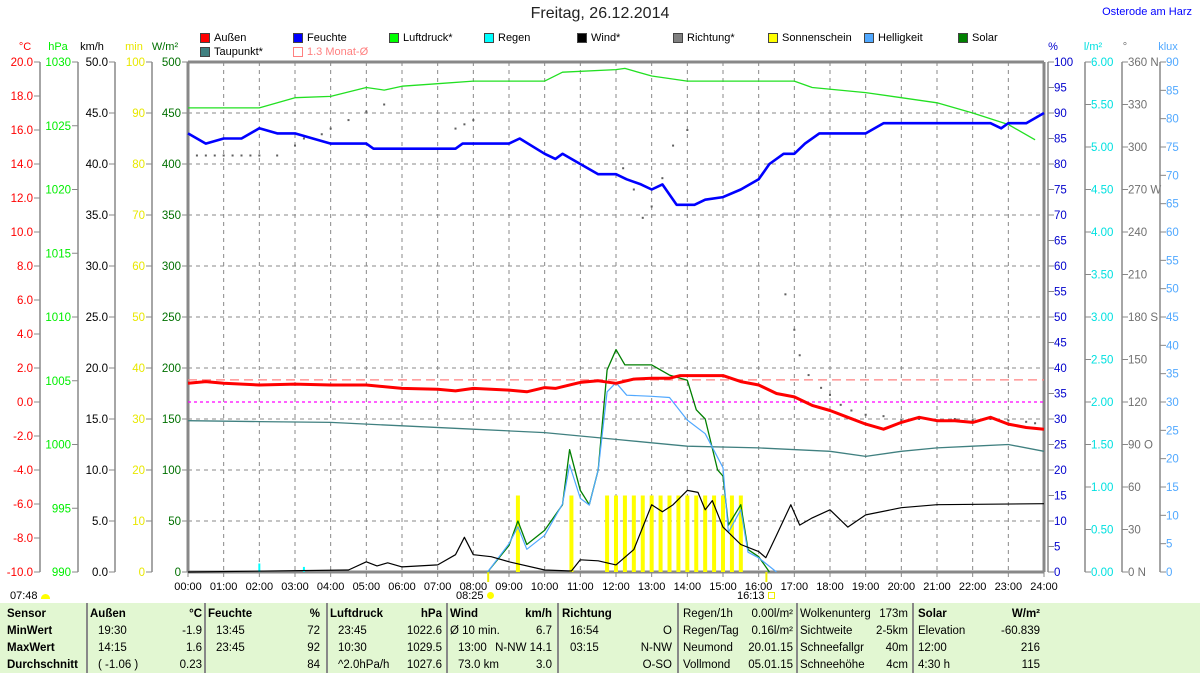 This screenshot has width=1200, height=673. Describe the element at coordinates (900, 38) in the screenshot. I see `legend-label: Helligkeit` at that location.